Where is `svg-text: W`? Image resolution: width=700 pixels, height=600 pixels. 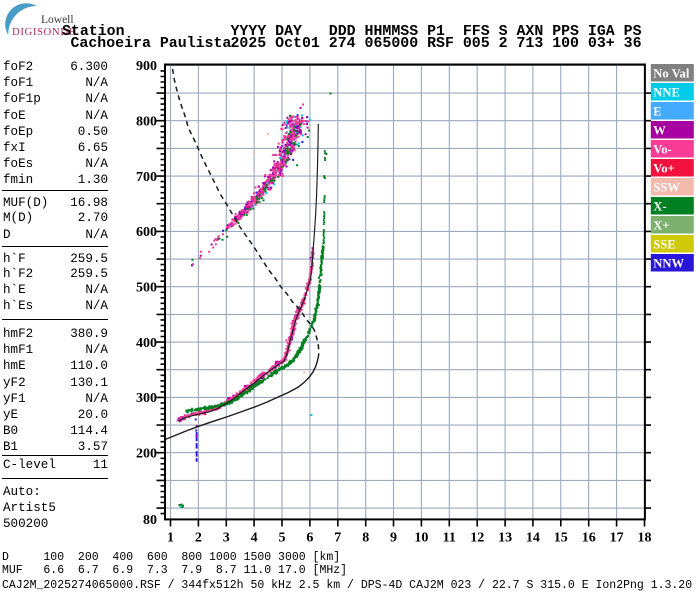
svg-text: W is located at coordinates (659, 131).